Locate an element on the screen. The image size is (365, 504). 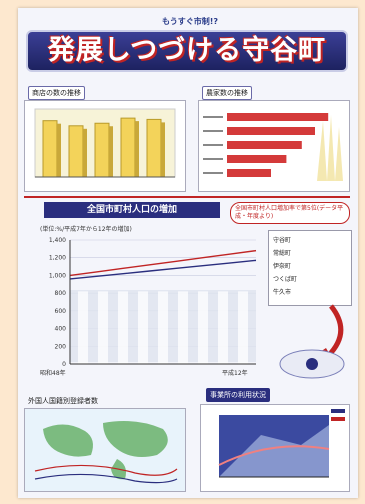
population-chart-title: 全国市町村人口の増加 is located at coordinates (132, 210).